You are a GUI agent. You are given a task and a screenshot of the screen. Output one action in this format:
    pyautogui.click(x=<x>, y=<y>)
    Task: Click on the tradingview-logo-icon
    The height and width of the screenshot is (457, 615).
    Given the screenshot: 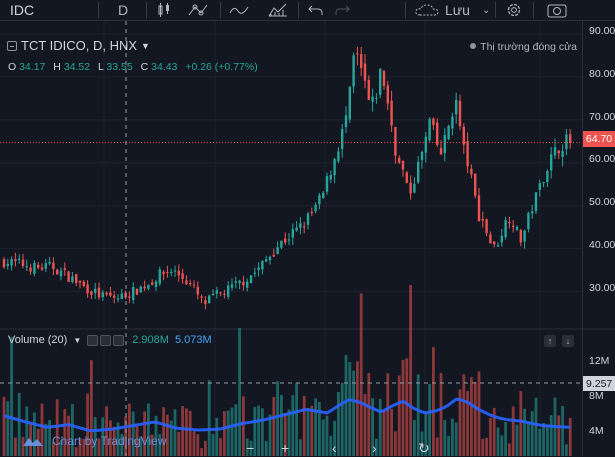 What is the action you would take?
    pyautogui.click(x=33, y=442)
    